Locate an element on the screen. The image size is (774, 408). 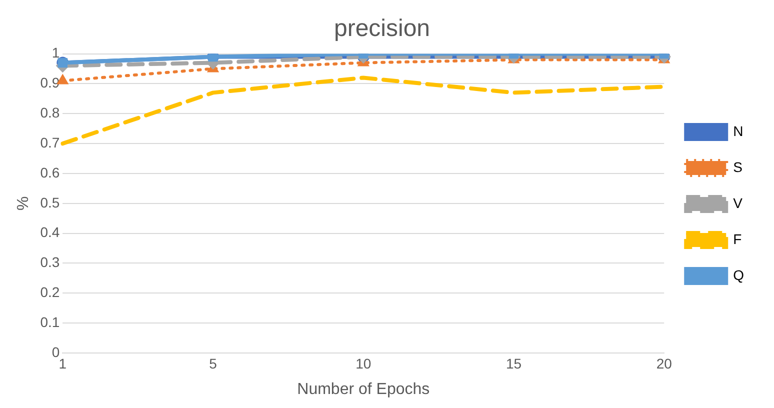
legend-label: V is located at coordinates (738, 202).